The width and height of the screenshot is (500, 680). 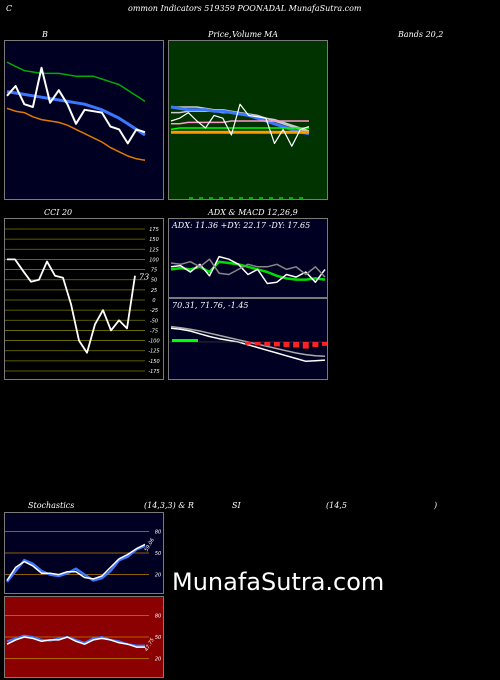 I want to click on rsi-panel: 80 50 20 47.75, so click(x=84, y=637).